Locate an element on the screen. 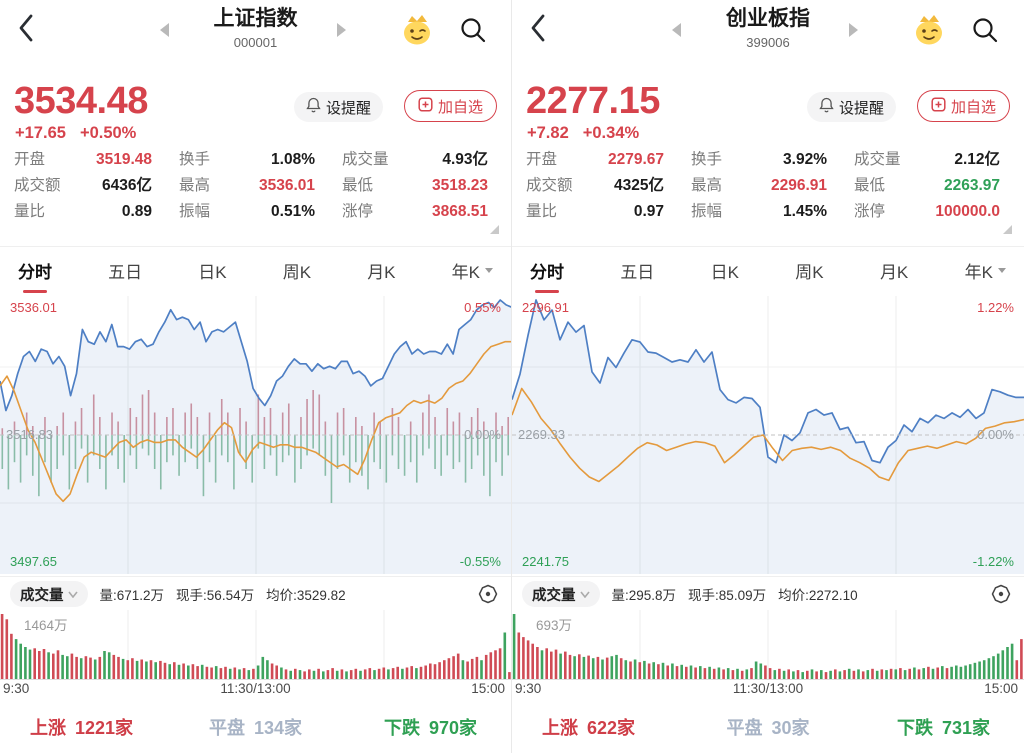 Image resolution: width=1024 pixels, height=753 pixels. stat-item: 成交额 6436亿 is located at coordinates (83, 186).